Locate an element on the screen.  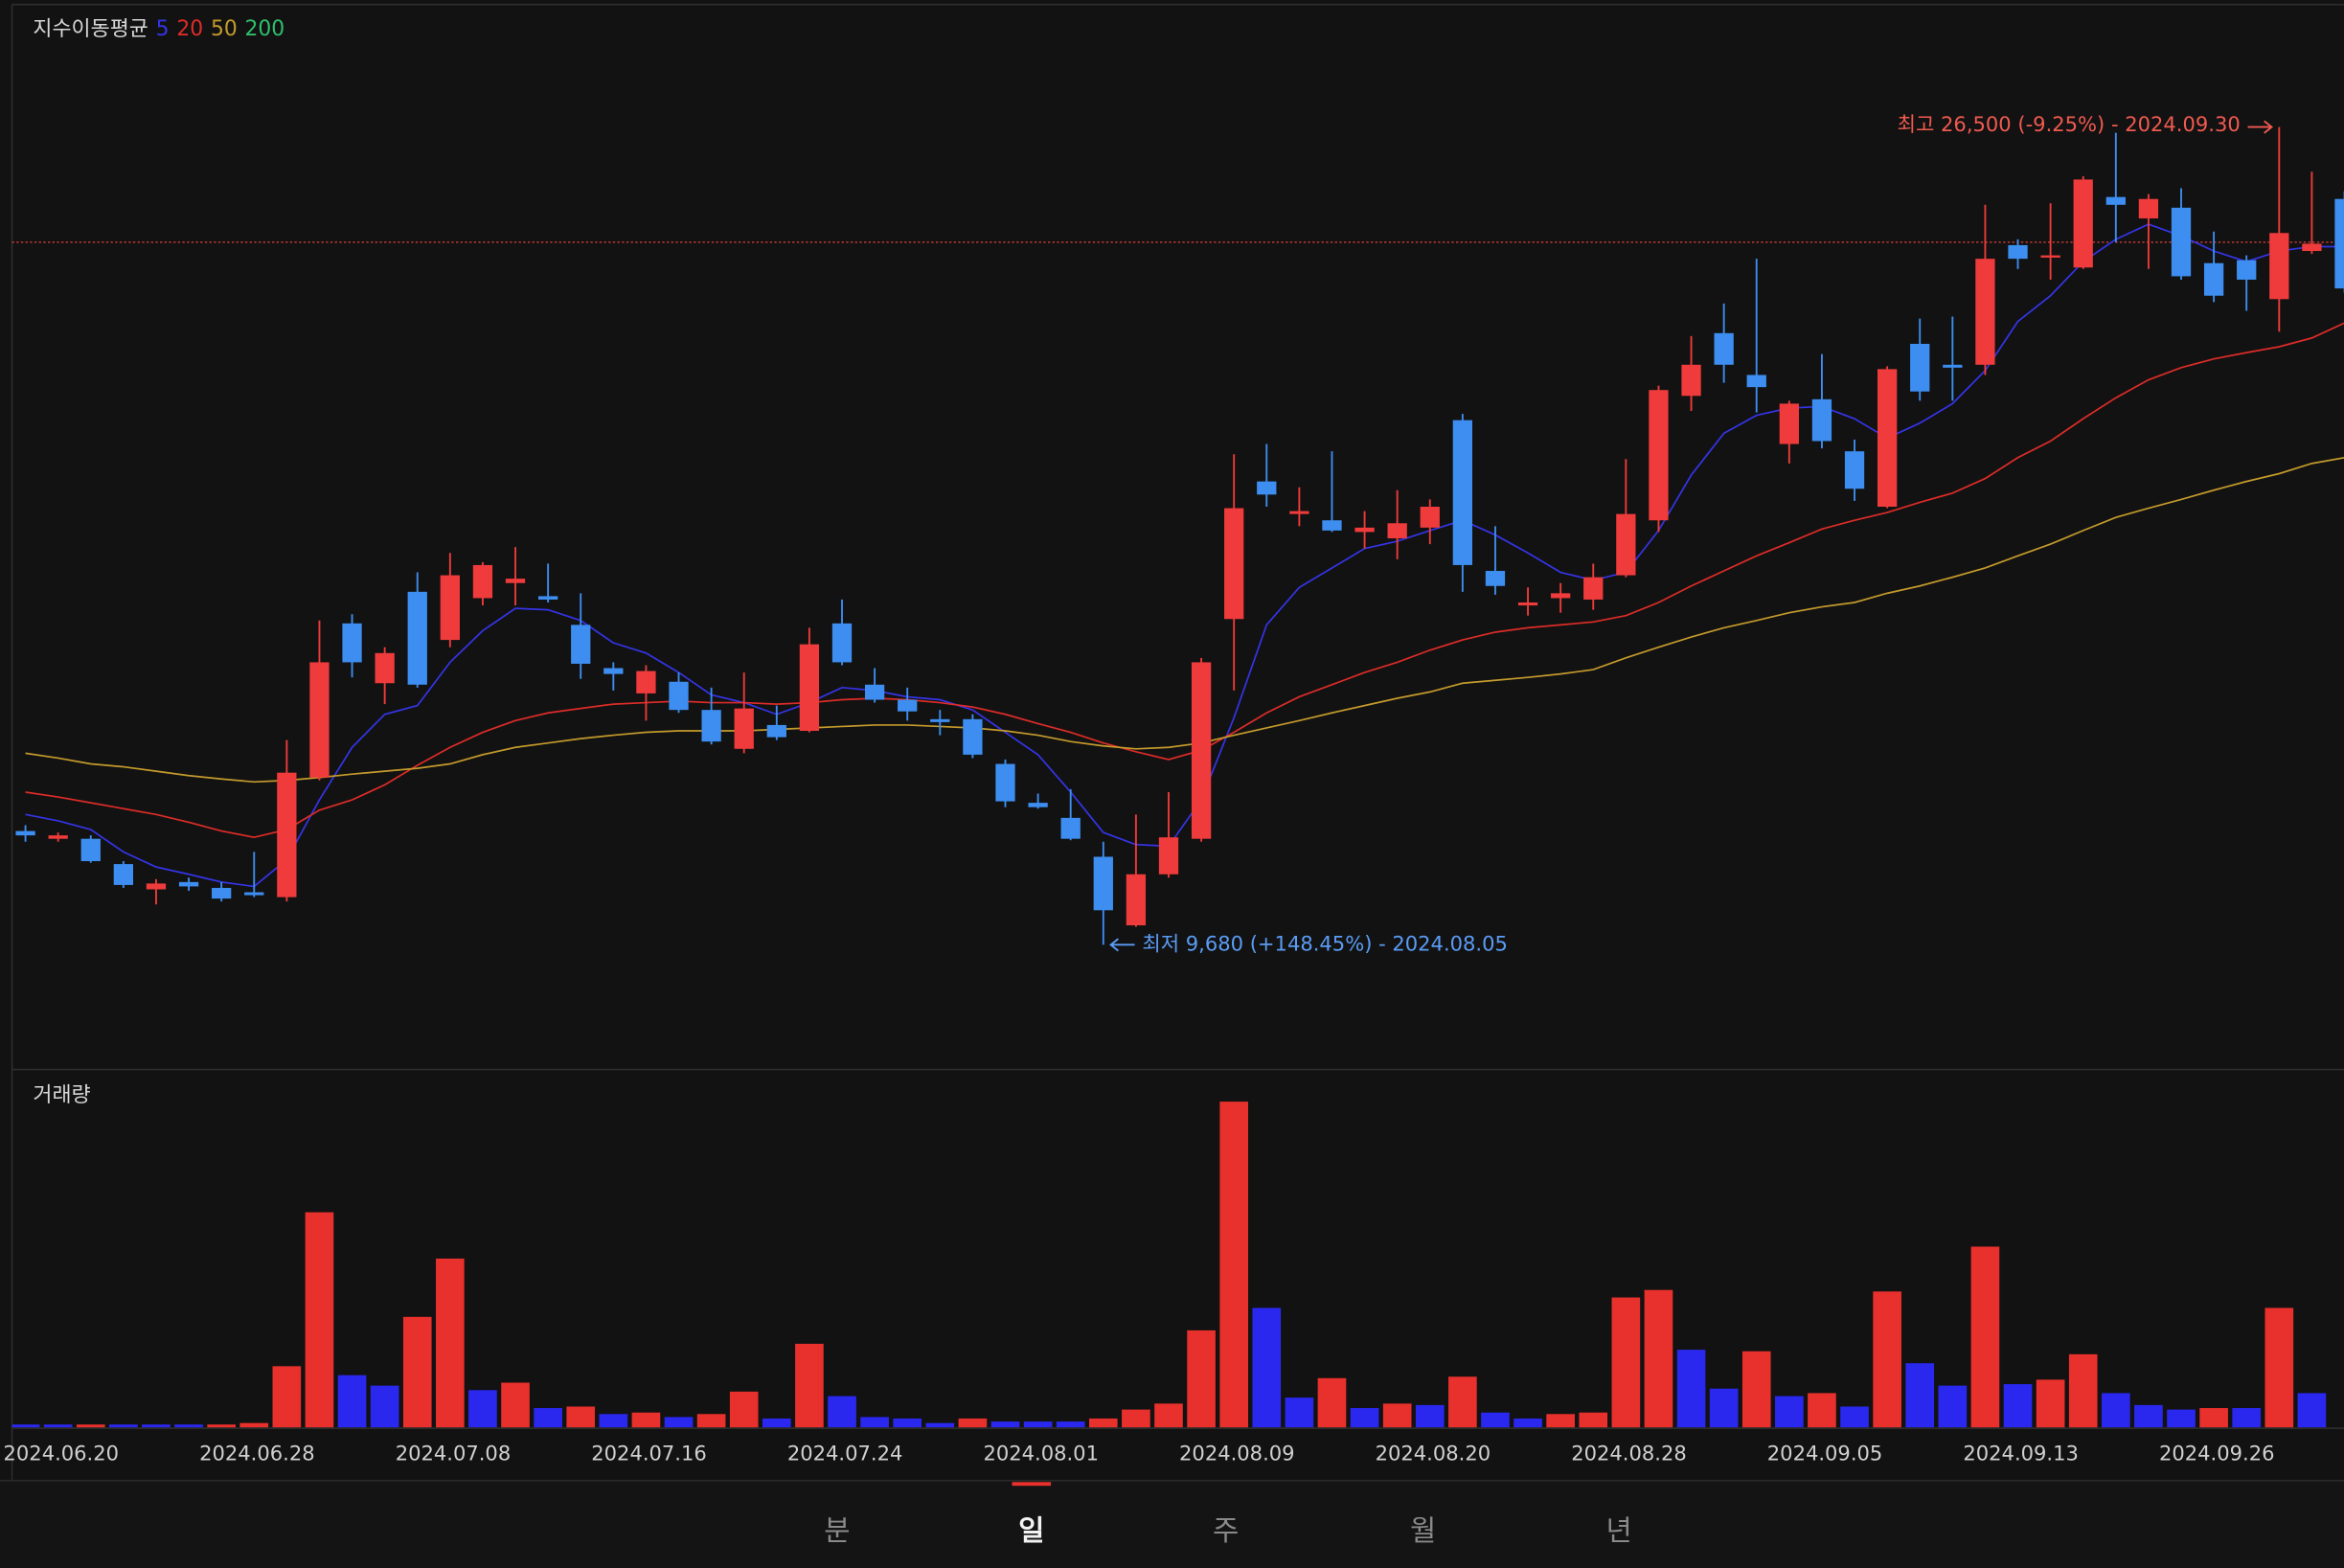
x-tick-label: 2024.09.13 is located at coordinates (2021, 1453).